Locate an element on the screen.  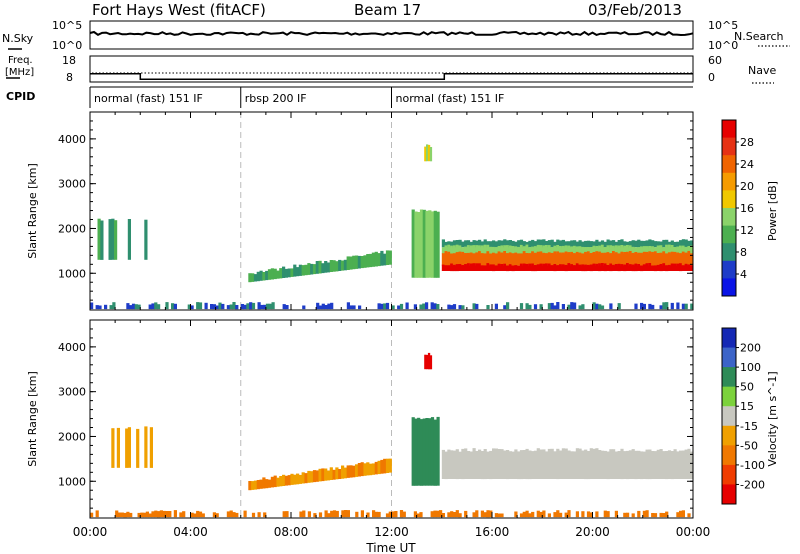
y-tick-label: 3000 is located at coordinates (72, 392).